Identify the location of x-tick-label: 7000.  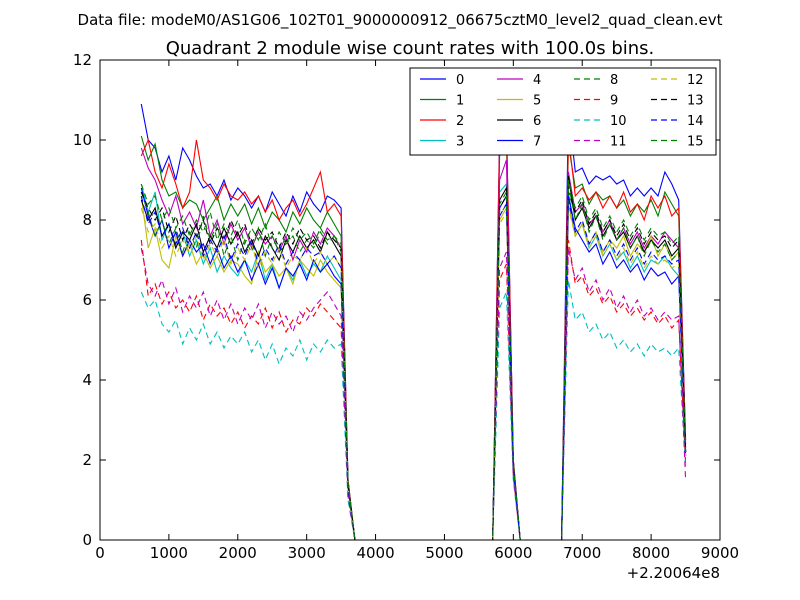
(582, 553).